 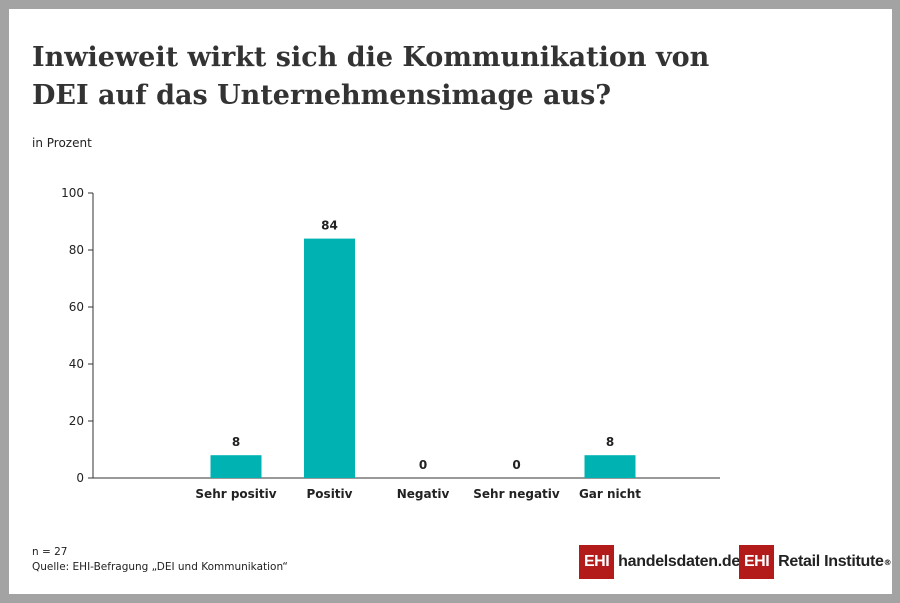 I want to click on x-tick-label: Positiv, so click(x=330, y=494).